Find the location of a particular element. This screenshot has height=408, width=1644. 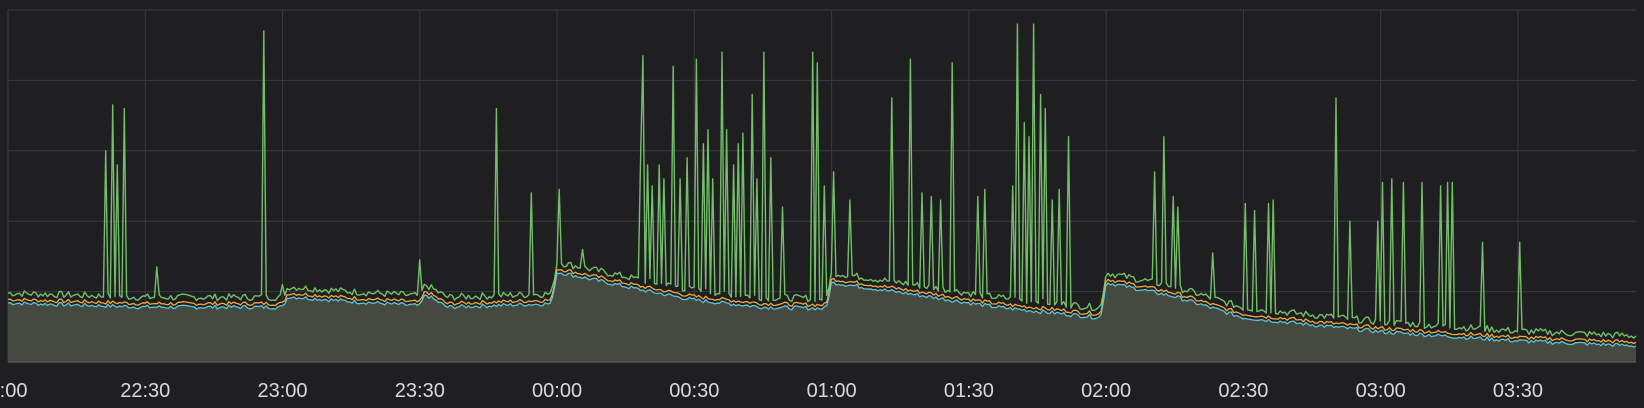

x-tick-label: 03:30 is located at coordinates (1518, 391).